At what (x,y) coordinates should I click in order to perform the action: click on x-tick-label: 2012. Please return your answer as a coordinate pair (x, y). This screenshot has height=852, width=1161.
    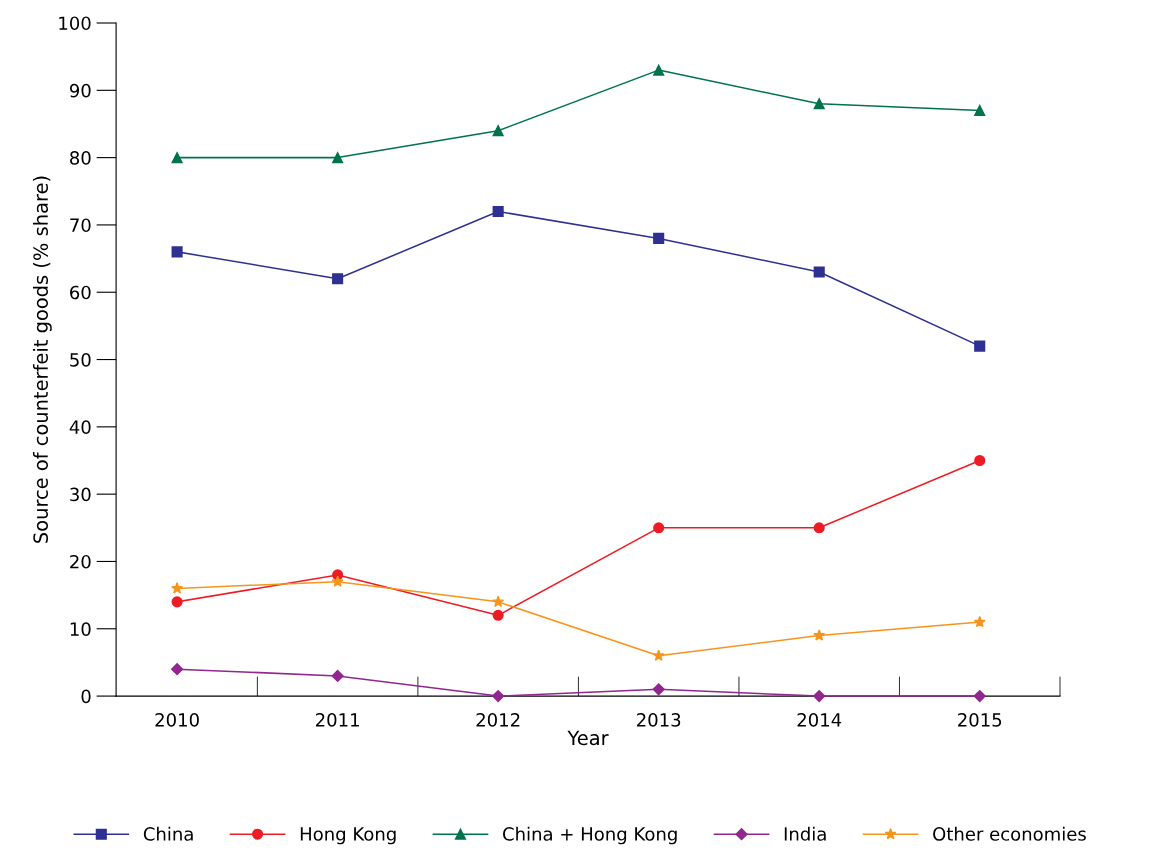
    Looking at the image, I should click on (498, 720).